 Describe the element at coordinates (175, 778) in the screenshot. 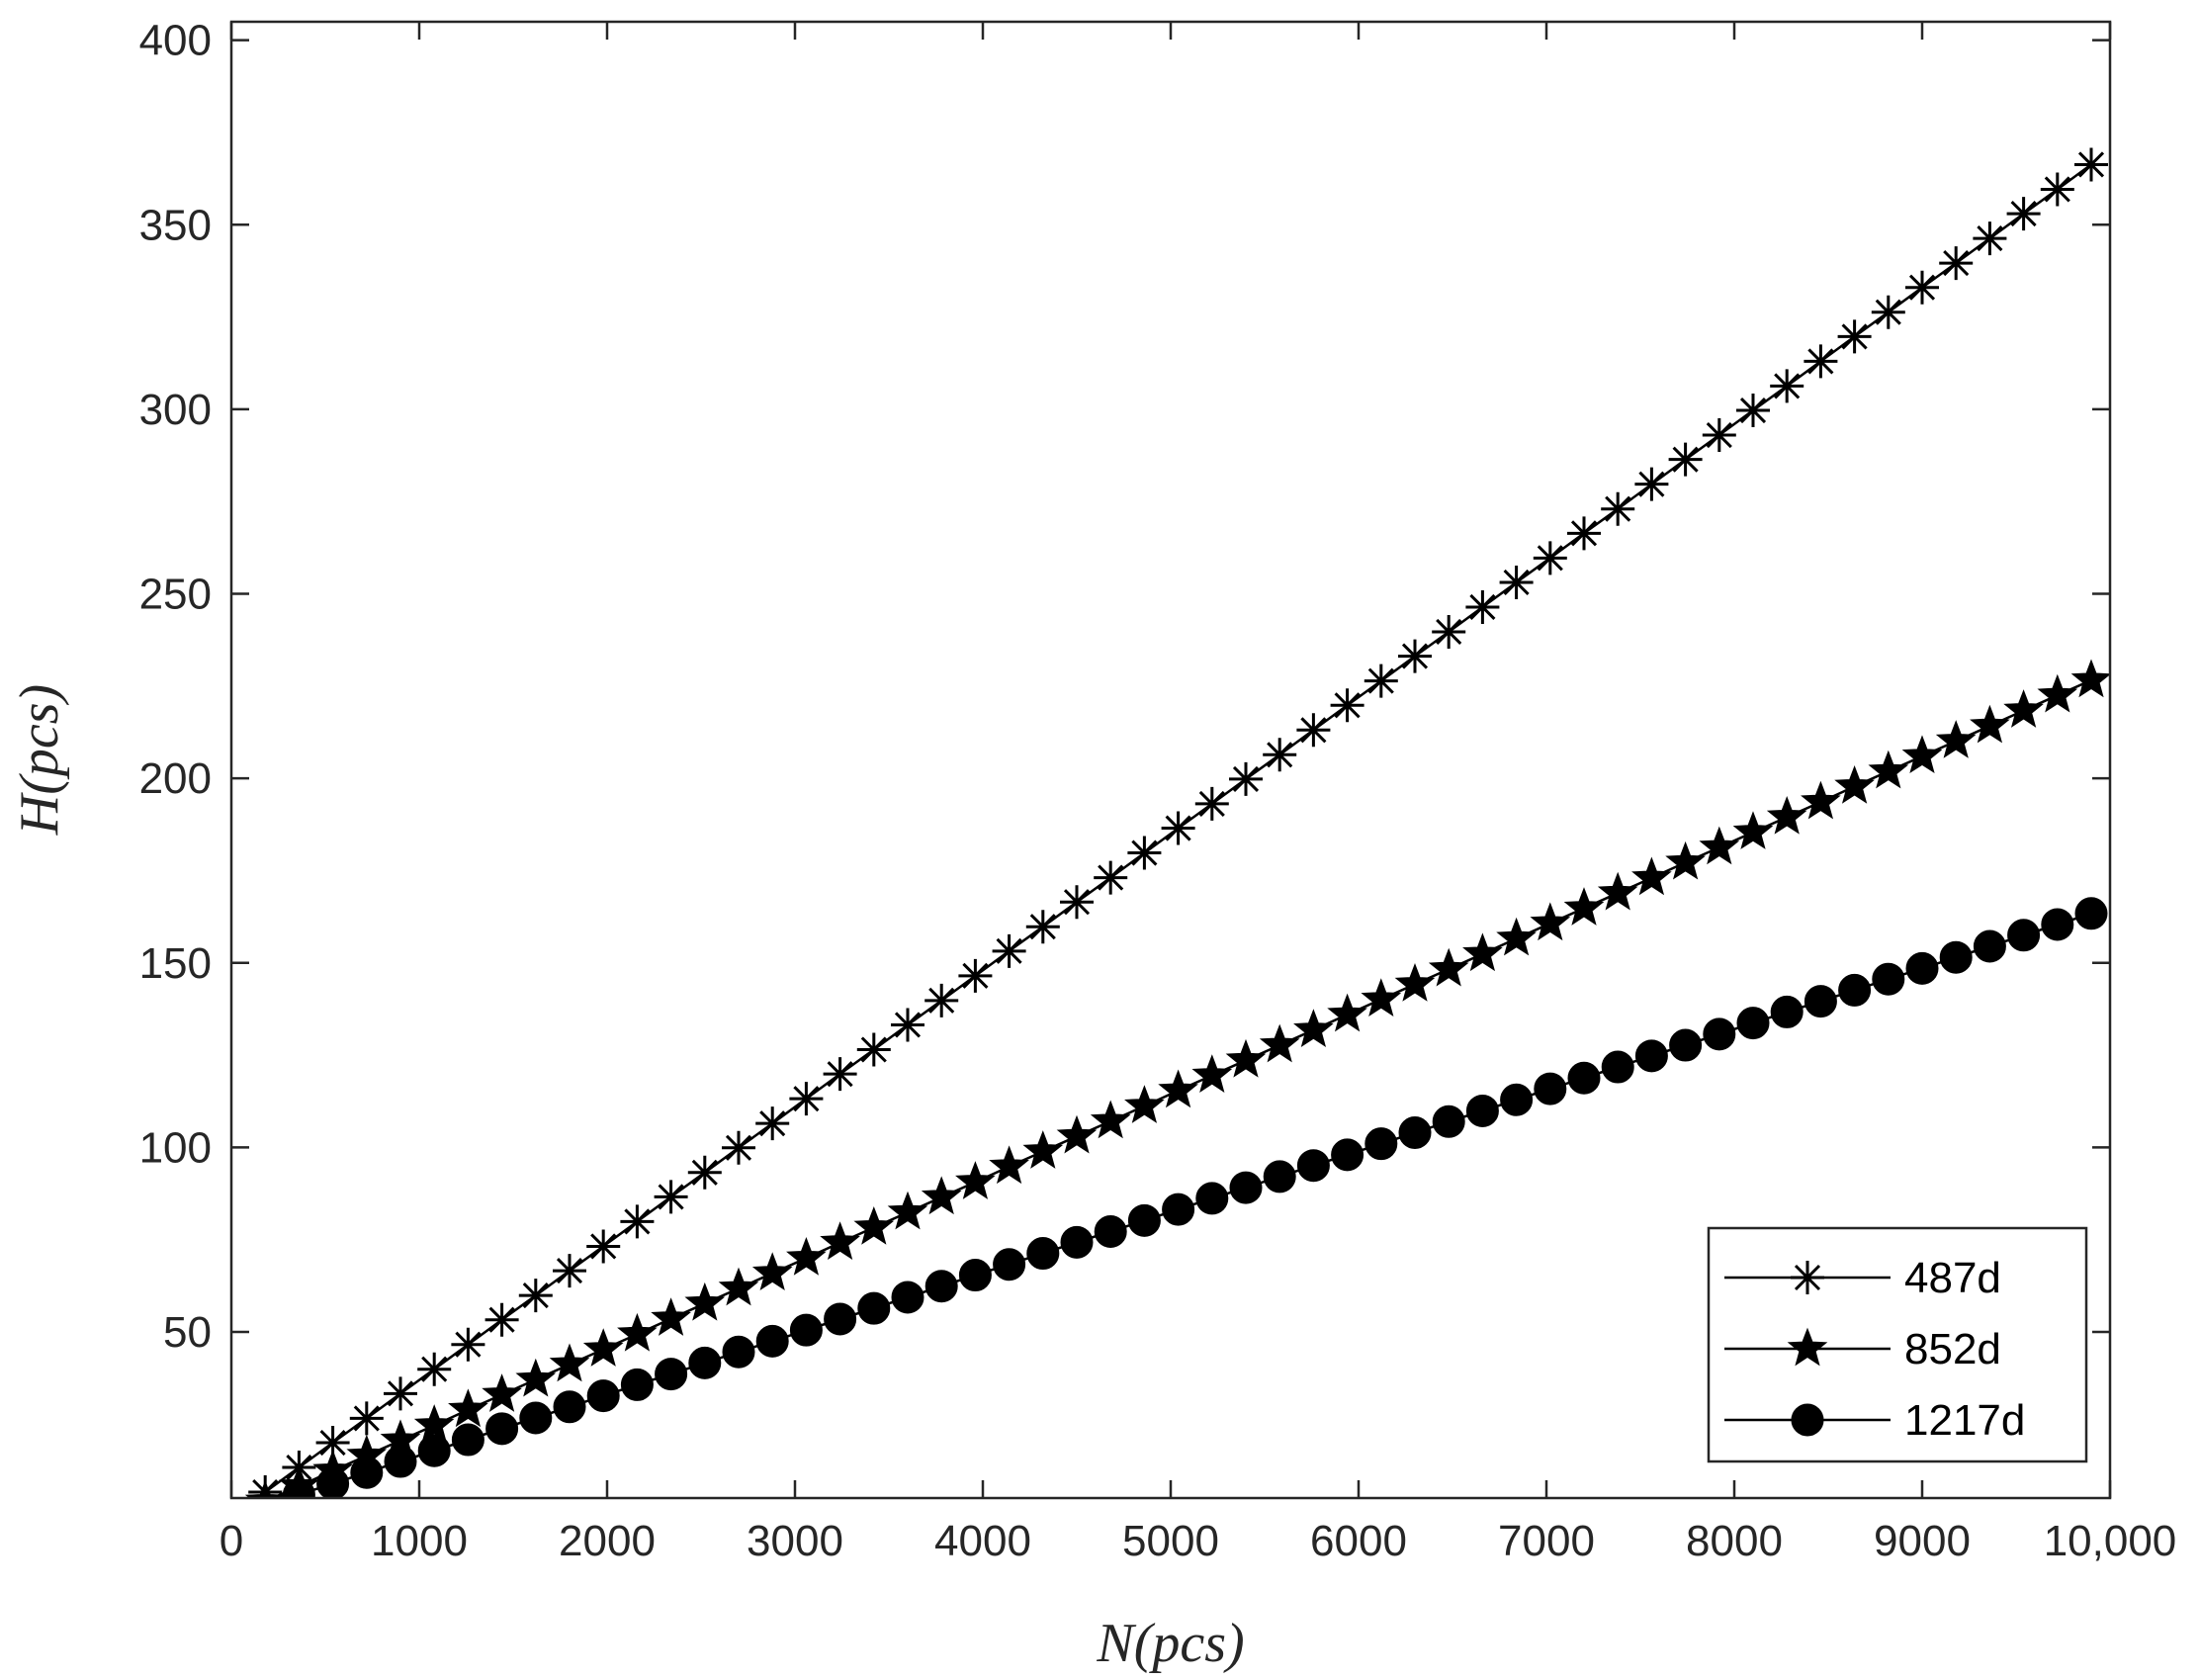

I see `y-tick-label: 200` at that location.